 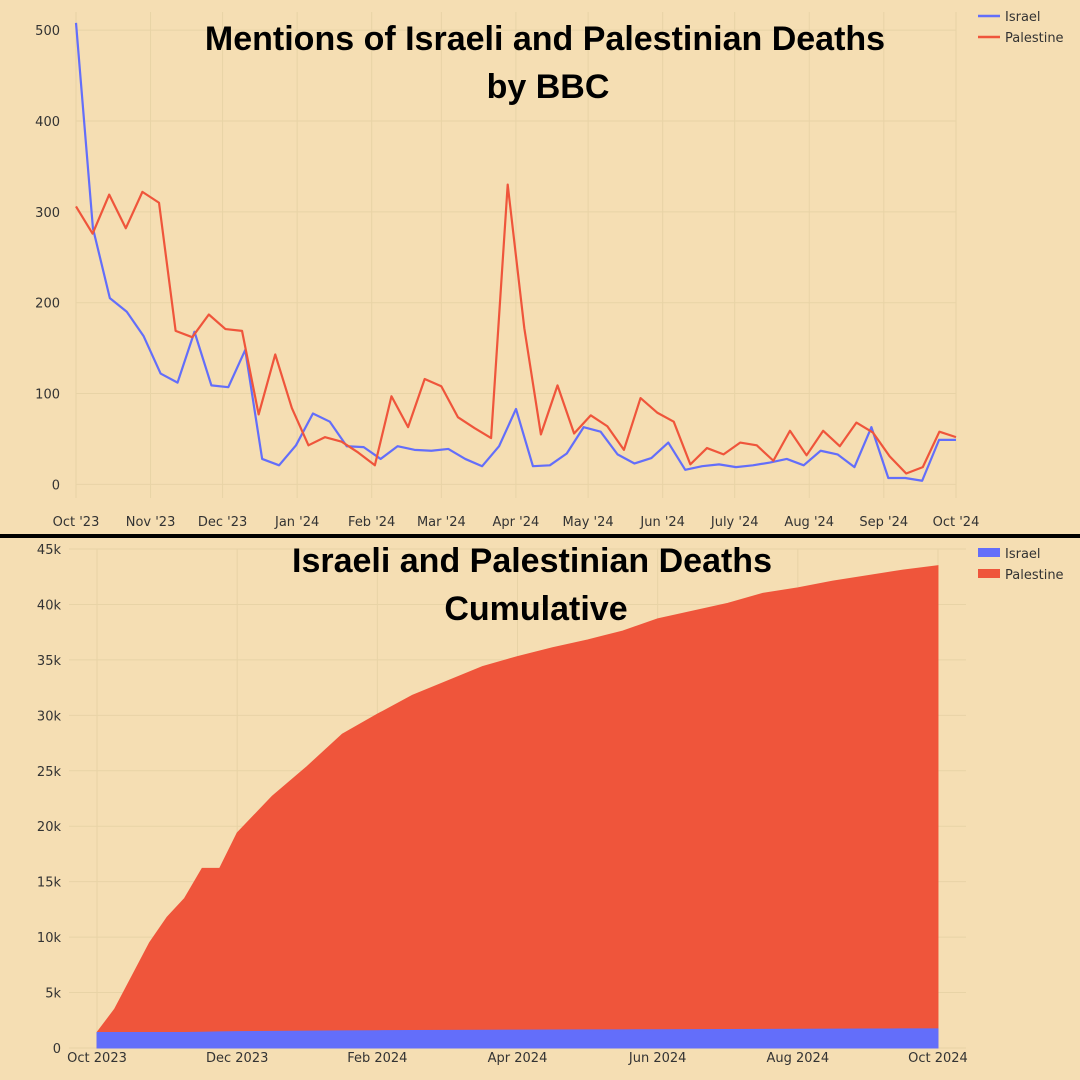 What do you see at coordinates (47, 304) in the screenshot?
I see `y-tick-200: 200` at bounding box center [47, 304].